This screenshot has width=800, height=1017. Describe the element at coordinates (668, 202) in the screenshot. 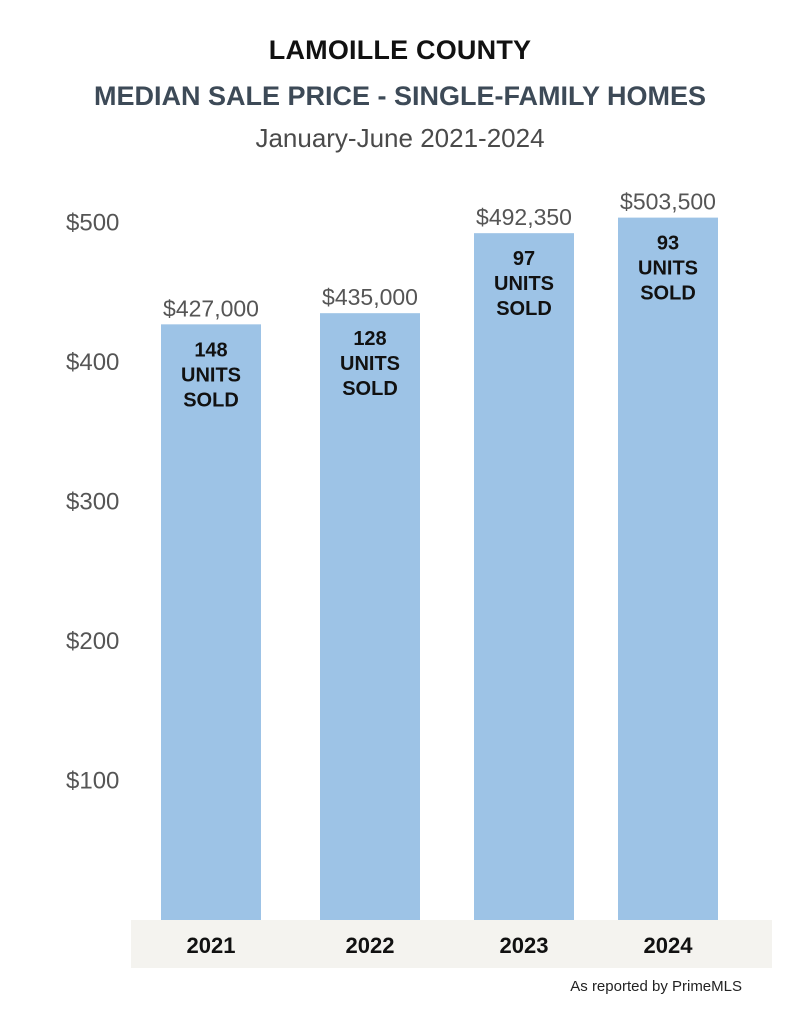

I see `bar-value-label: $503,500` at that location.